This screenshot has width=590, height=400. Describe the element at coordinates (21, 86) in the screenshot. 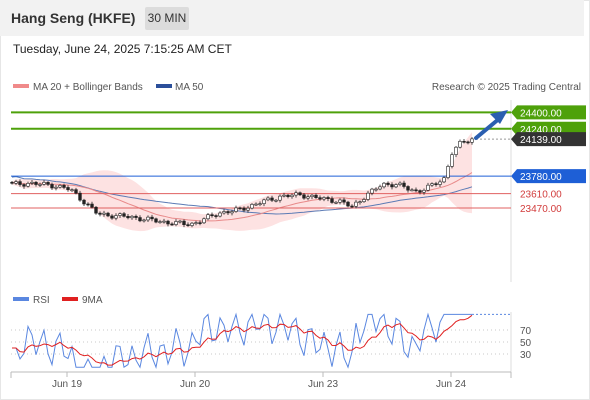

I see `ma20-legend-swatch` at that location.